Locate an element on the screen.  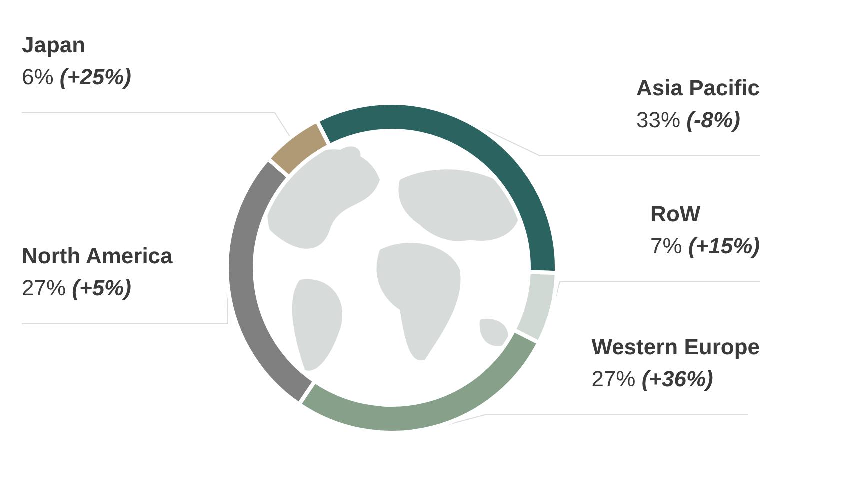
slice-label: RoW is located at coordinates (675, 214).